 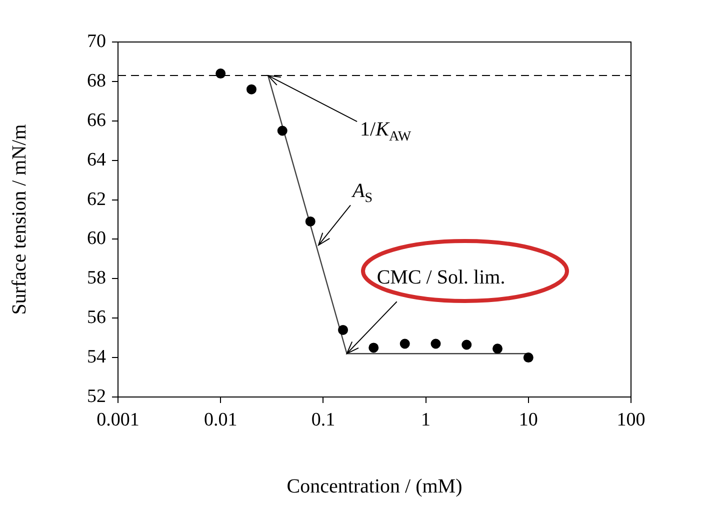 What do you see at coordinates (426, 419) in the screenshot?
I see `x-tick-label: 1` at bounding box center [426, 419].